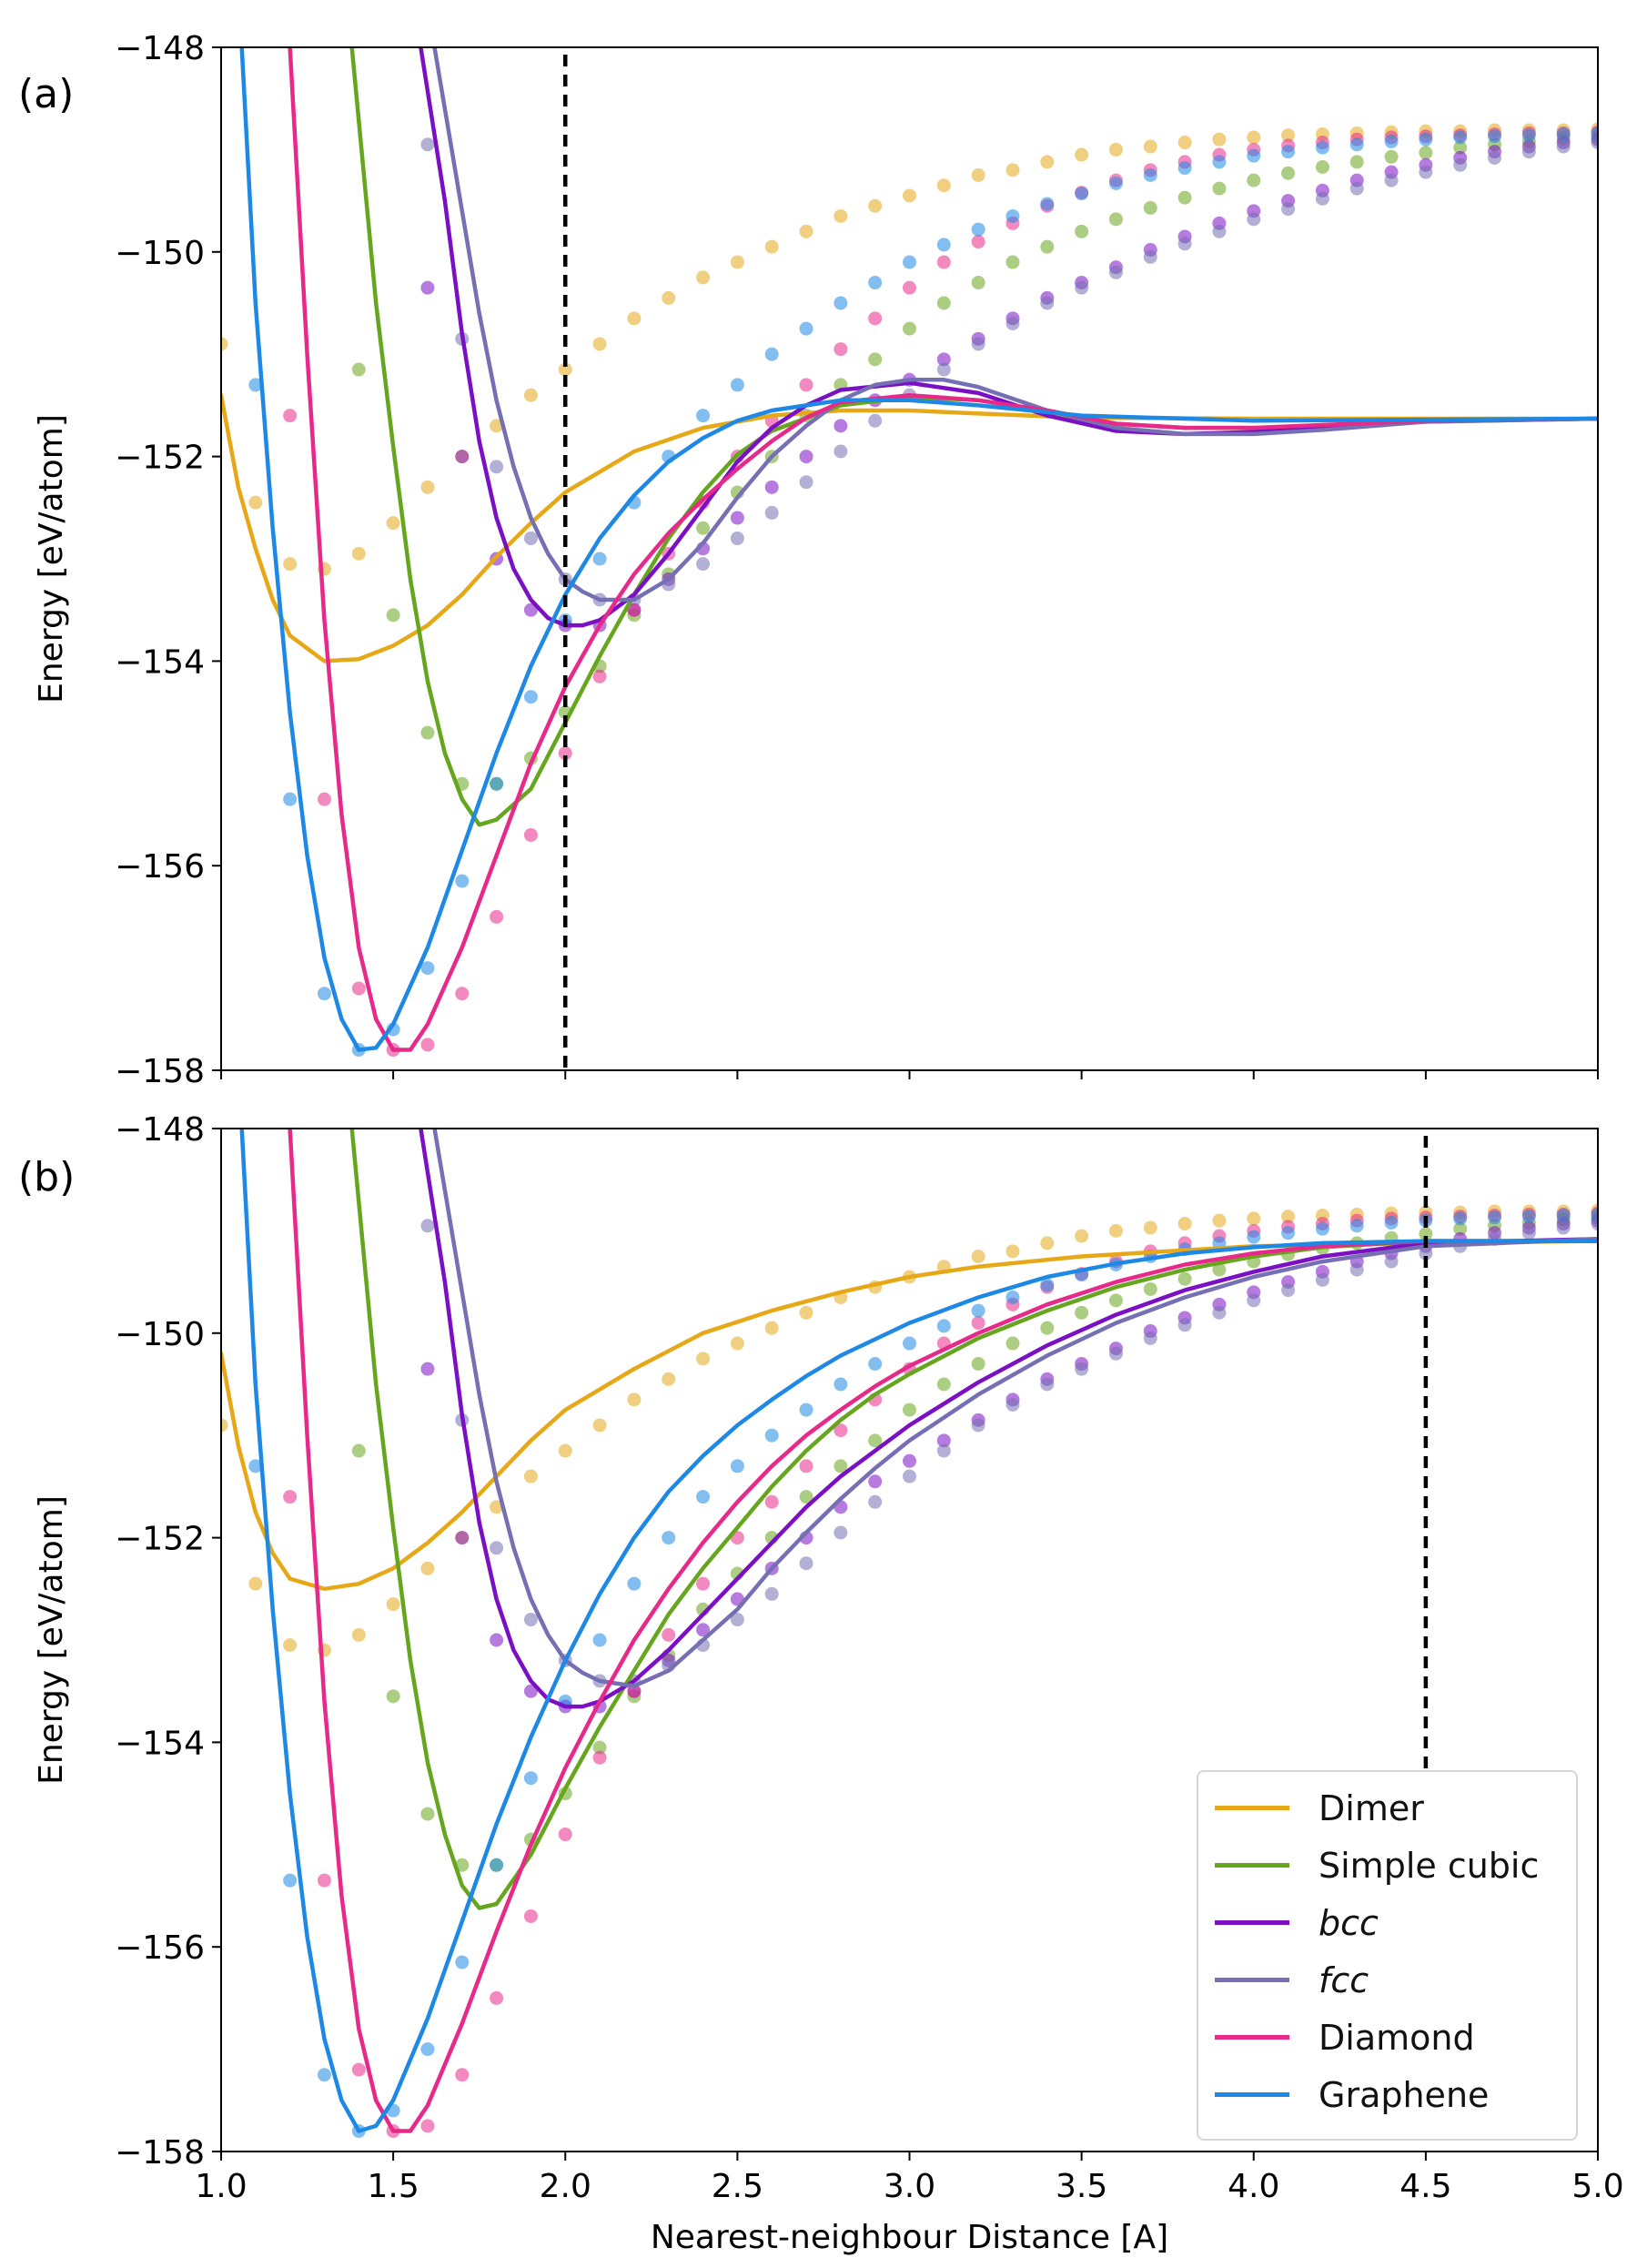 The height and width of the screenshot is (2268, 1647). What do you see at coordinates (1252, 1980) in the screenshot?
I see `legend-swatch-fcc` at bounding box center [1252, 1980].